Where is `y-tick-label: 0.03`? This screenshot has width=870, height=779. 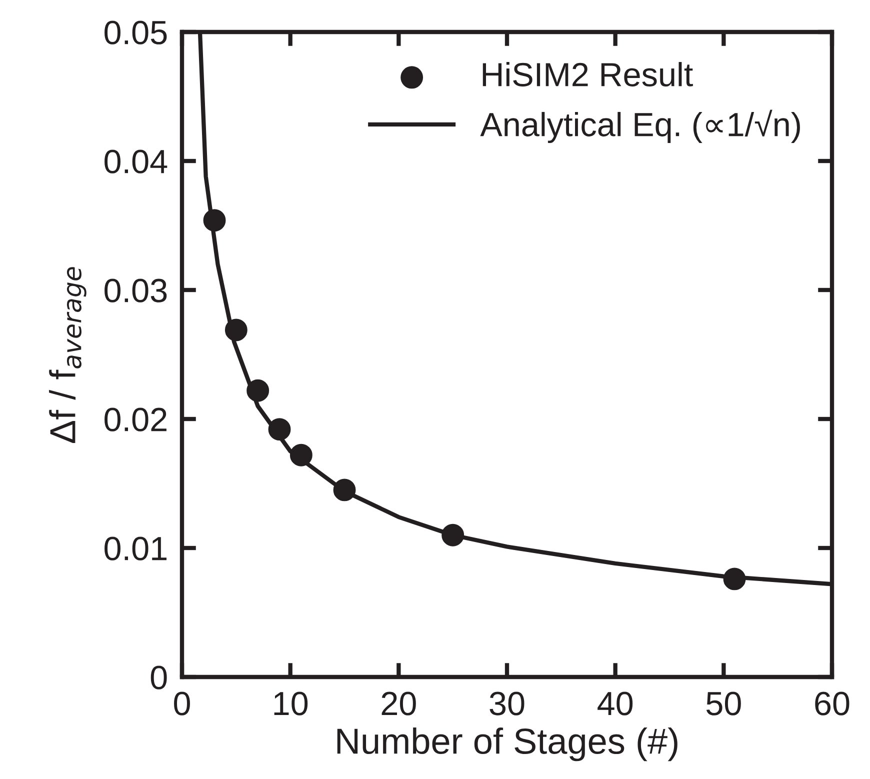 y-tick-label: 0.03 is located at coordinates (135, 290).